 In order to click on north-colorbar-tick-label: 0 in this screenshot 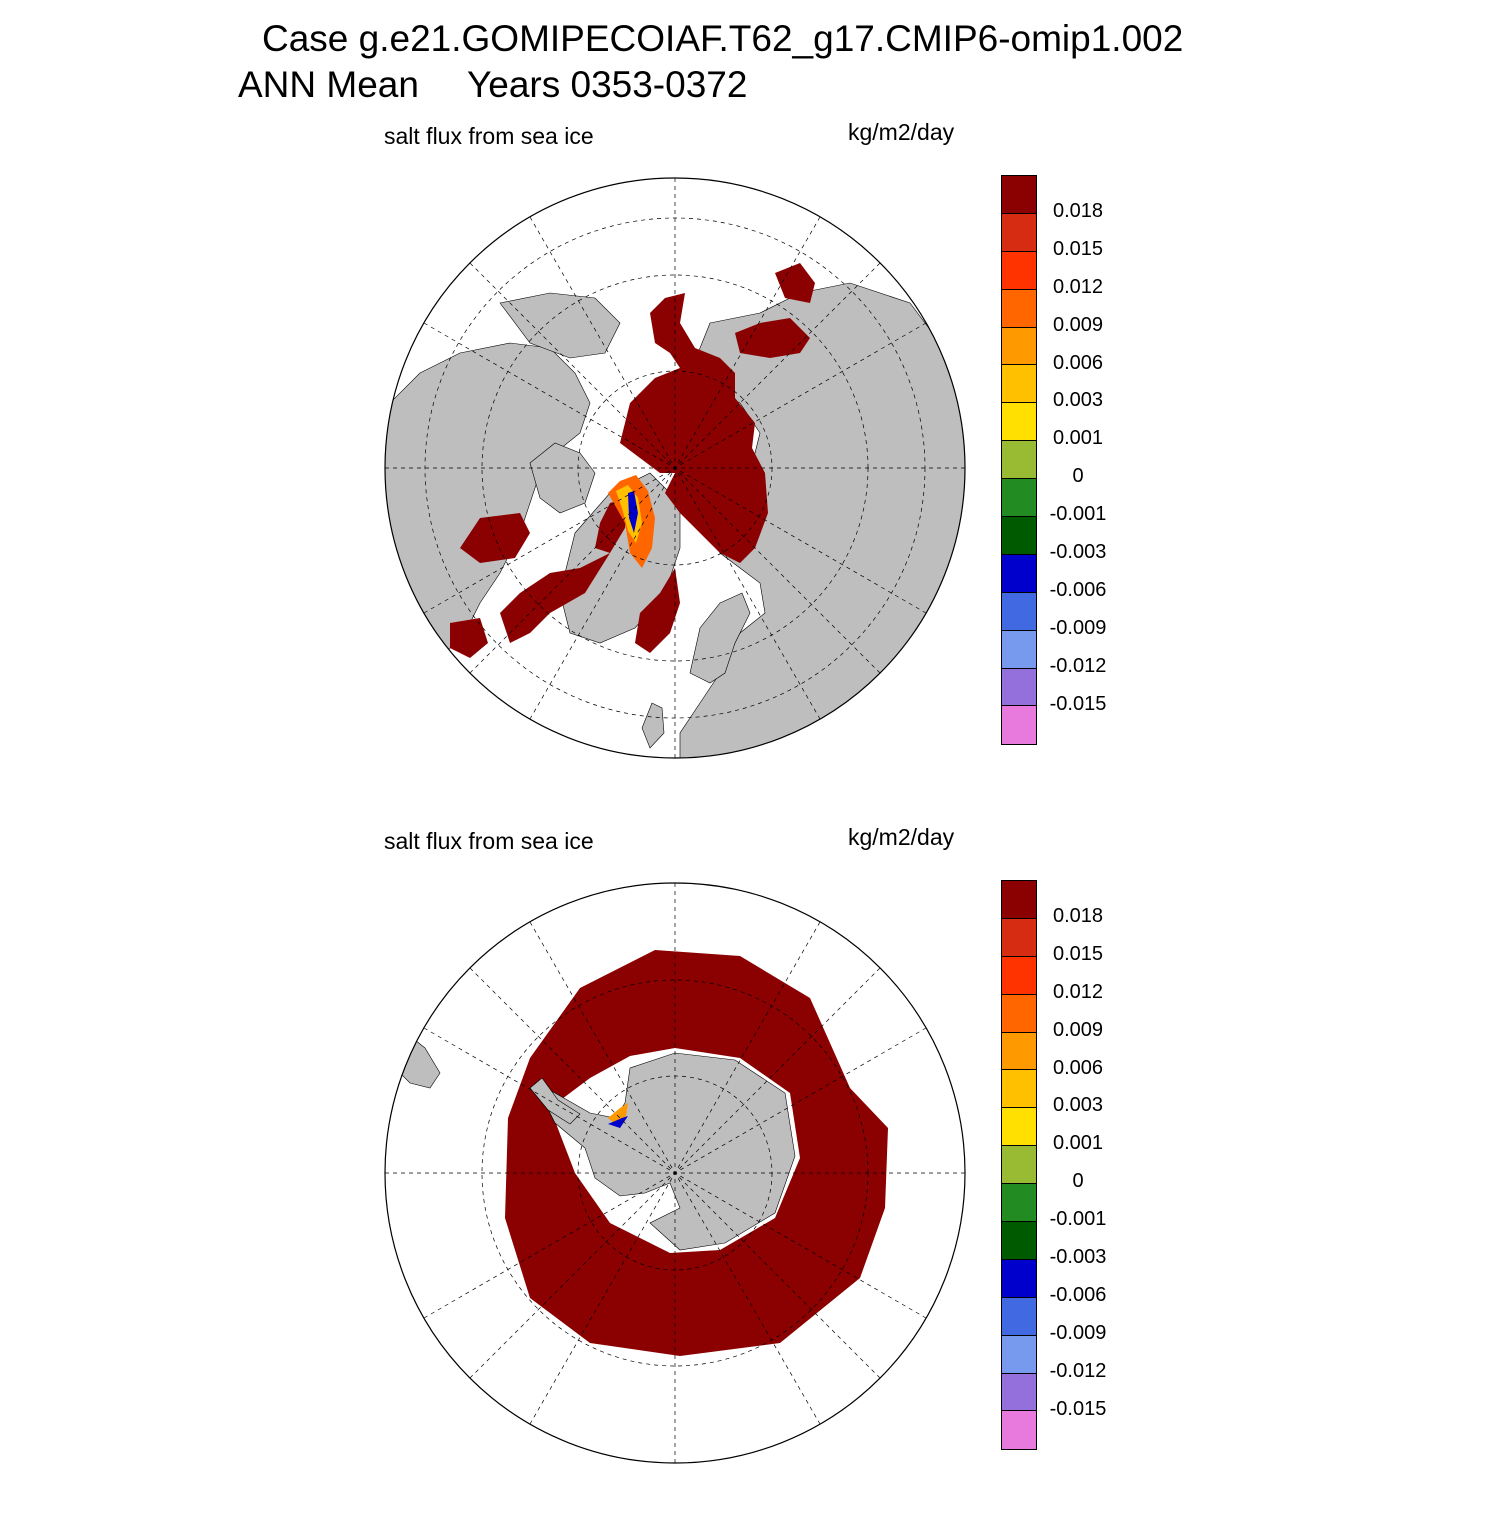, I will do `click(1078, 476)`.